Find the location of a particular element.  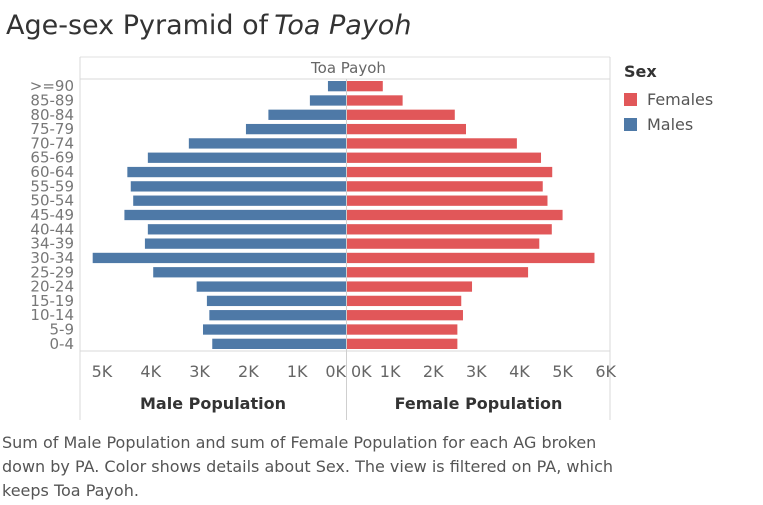

female-tick-label: 5K is located at coordinates (562, 371).